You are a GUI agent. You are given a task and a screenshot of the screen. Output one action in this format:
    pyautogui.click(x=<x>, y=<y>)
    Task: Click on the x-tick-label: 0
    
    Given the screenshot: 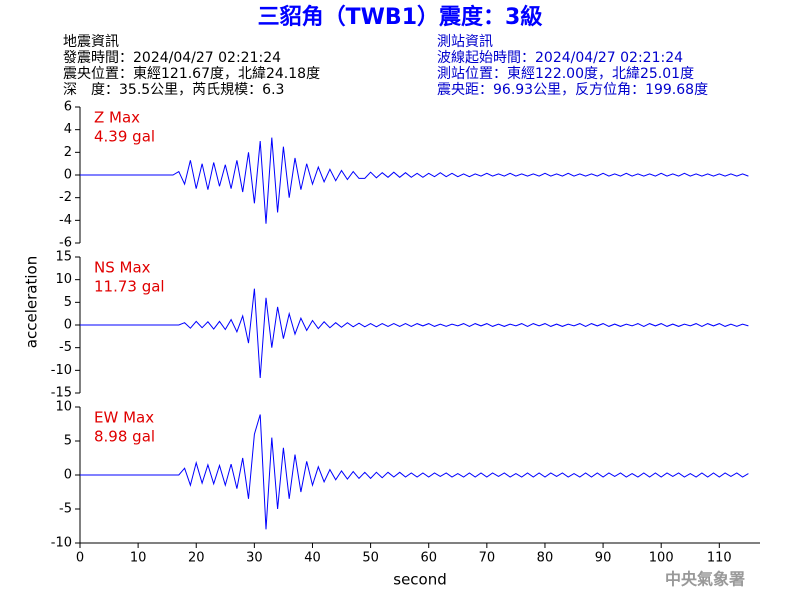 What is the action you would take?
    pyautogui.click(x=80, y=558)
    